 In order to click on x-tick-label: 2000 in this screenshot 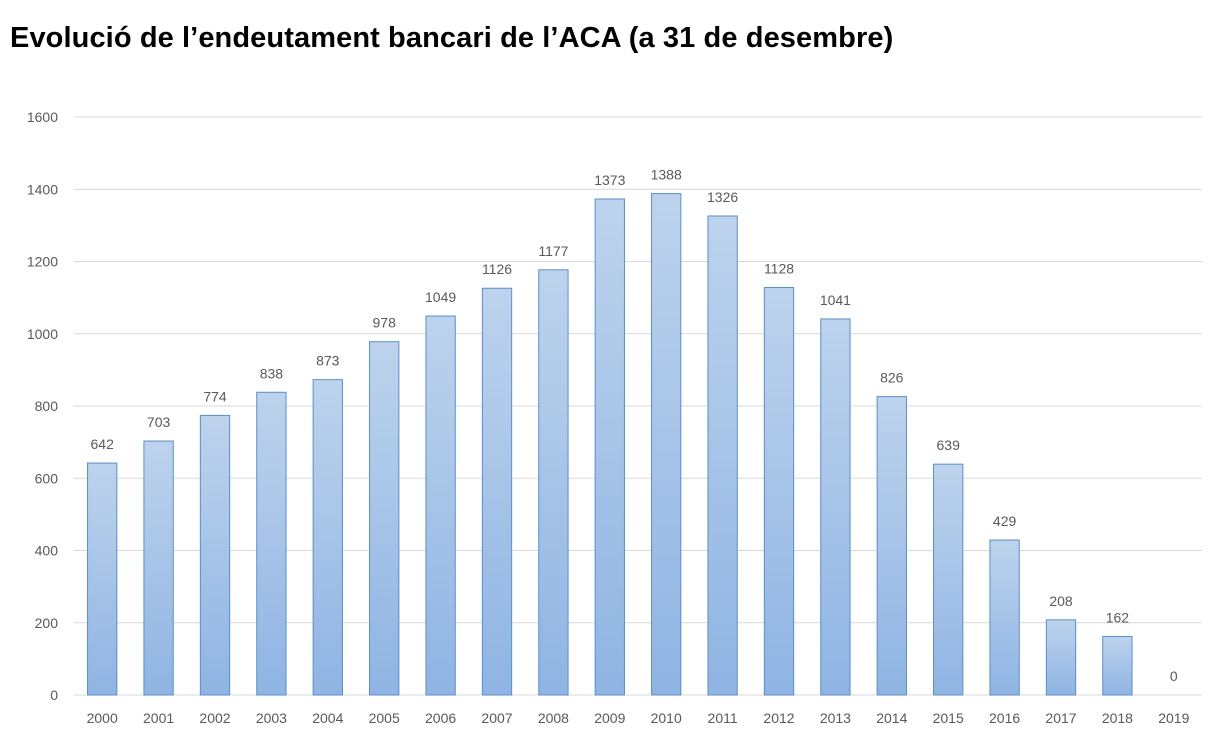, I will do `click(102, 718)`.